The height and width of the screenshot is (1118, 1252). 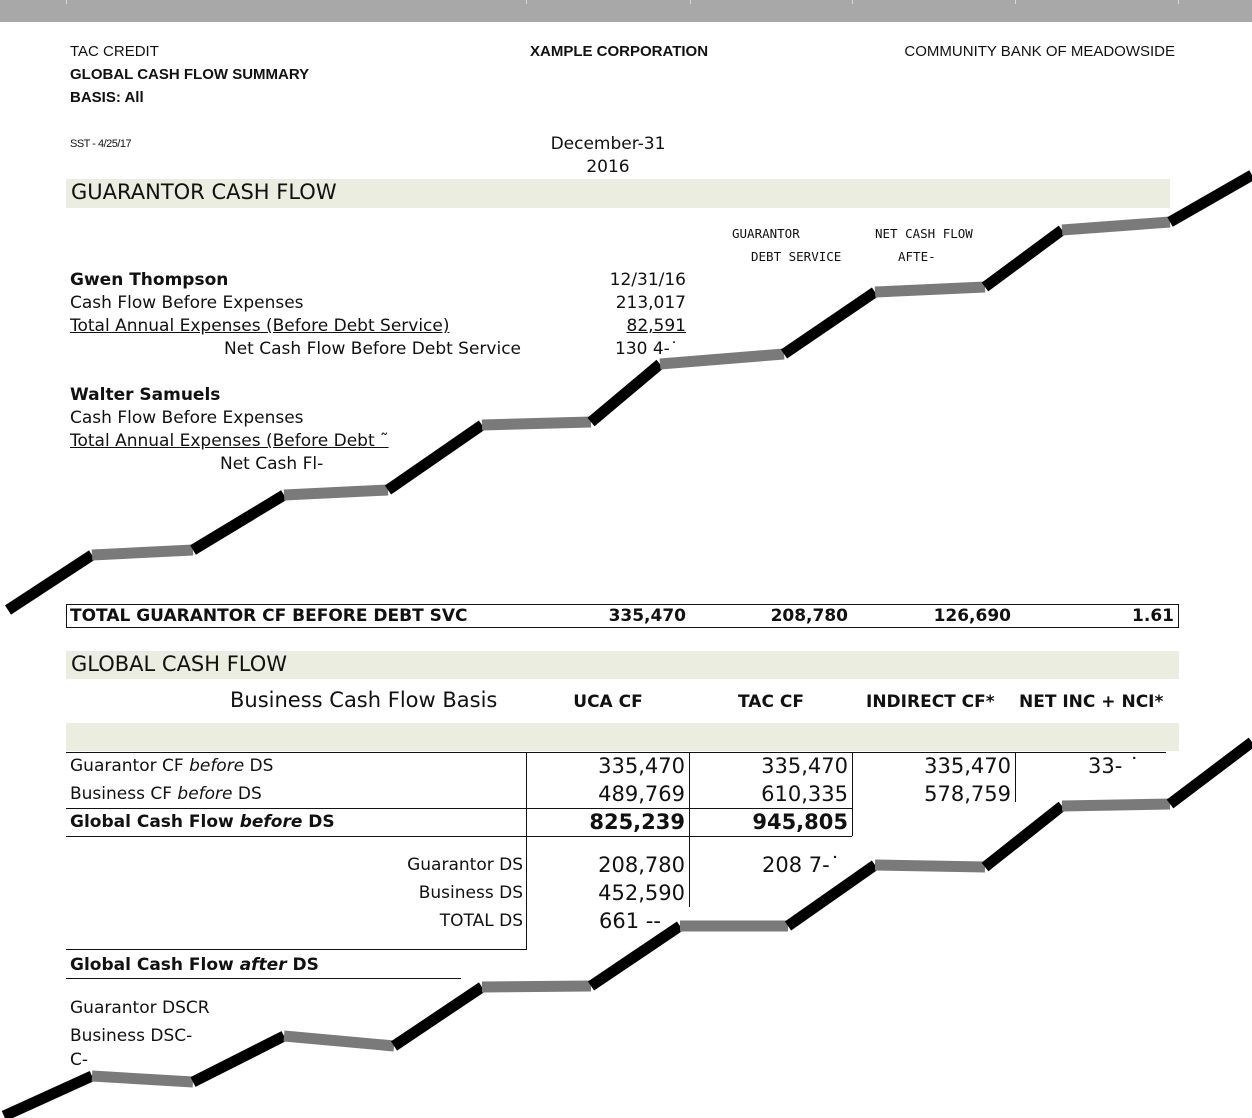 I want to click on col-header-guarantor: GUARANTOR, so click(x=766, y=233).